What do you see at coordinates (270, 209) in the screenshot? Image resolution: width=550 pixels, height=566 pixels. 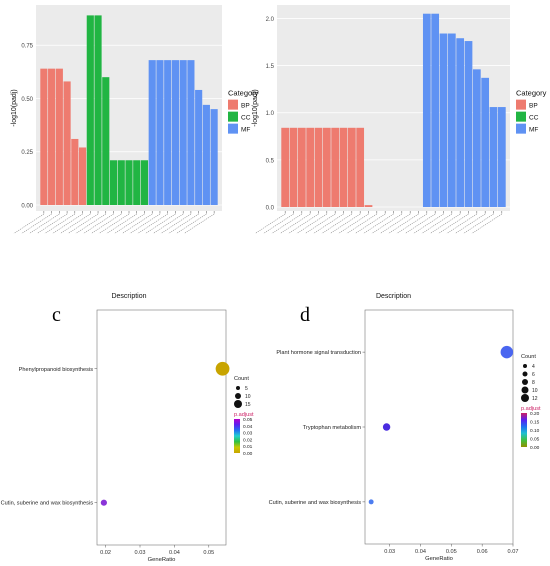 I see `y-tick-label-b-0: 0.0` at bounding box center [270, 209].